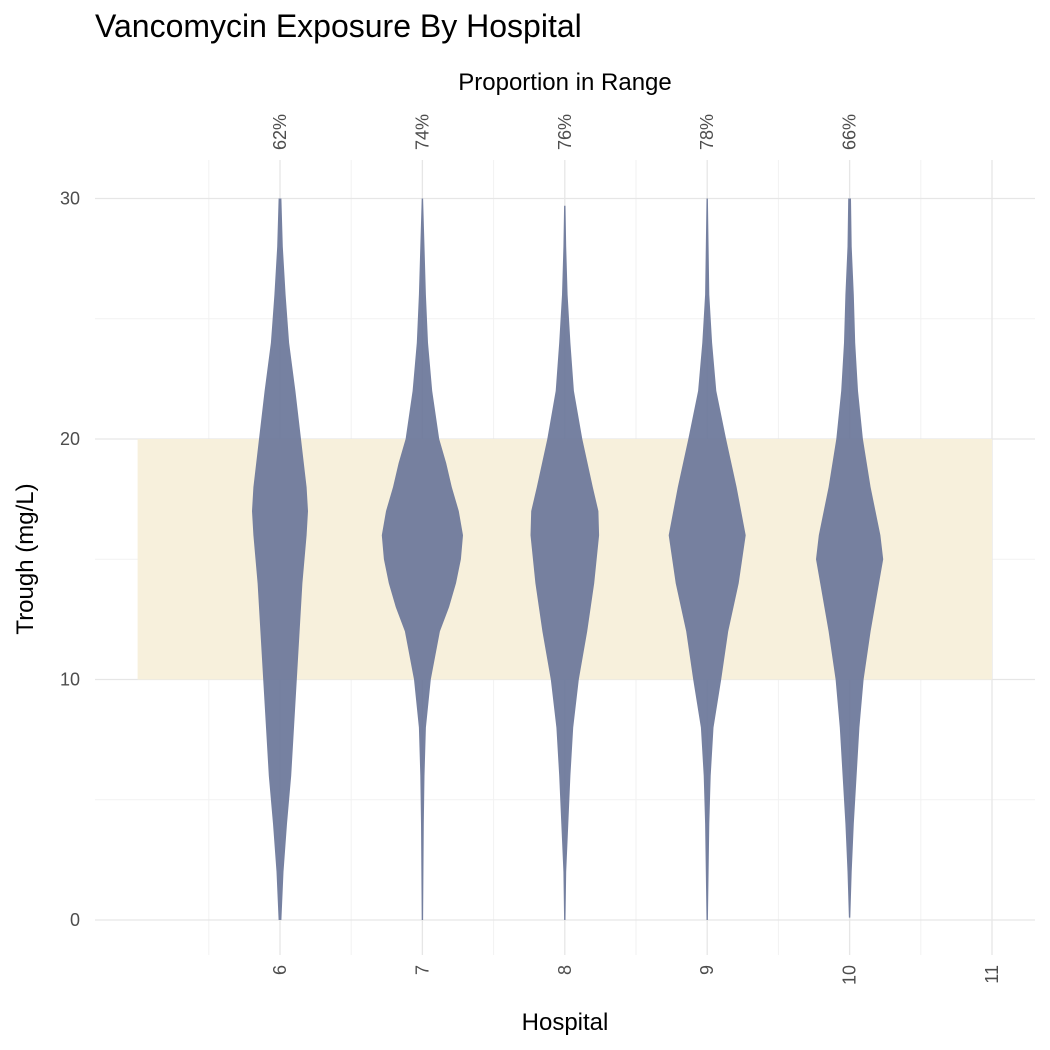 The image size is (1050, 1050). Describe the element at coordinates (565, 970) in the screenshot. I see `x-tick-label: 8` at that location.